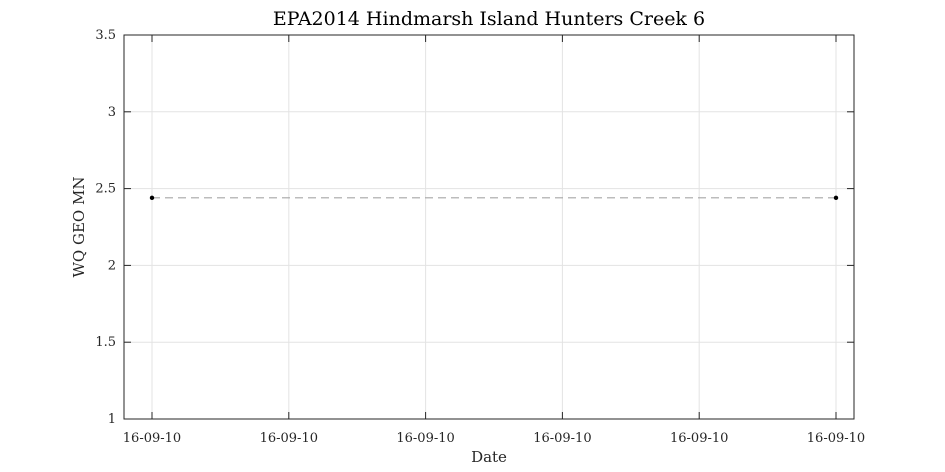 The width and height of the screenshot is (945, 472). I want to click on y-tick-label: 3, so click(112, 112).